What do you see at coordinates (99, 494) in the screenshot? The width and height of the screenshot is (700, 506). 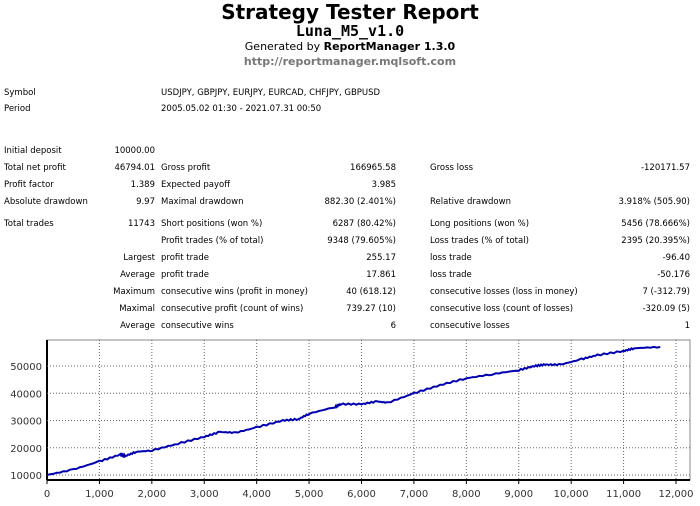 I see `x-tick-label: 1,000` at bounding box center [99, 494].